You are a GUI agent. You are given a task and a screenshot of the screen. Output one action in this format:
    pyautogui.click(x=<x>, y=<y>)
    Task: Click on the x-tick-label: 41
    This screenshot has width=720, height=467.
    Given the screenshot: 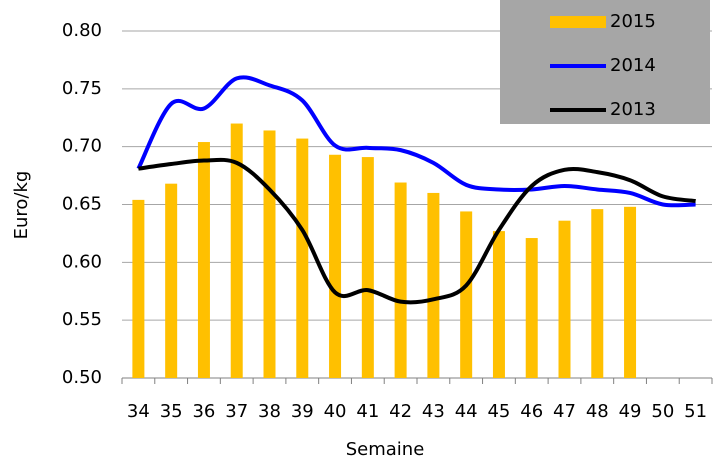 What is the action you would take?
    pyautogui.click(x=367, y=411)
    